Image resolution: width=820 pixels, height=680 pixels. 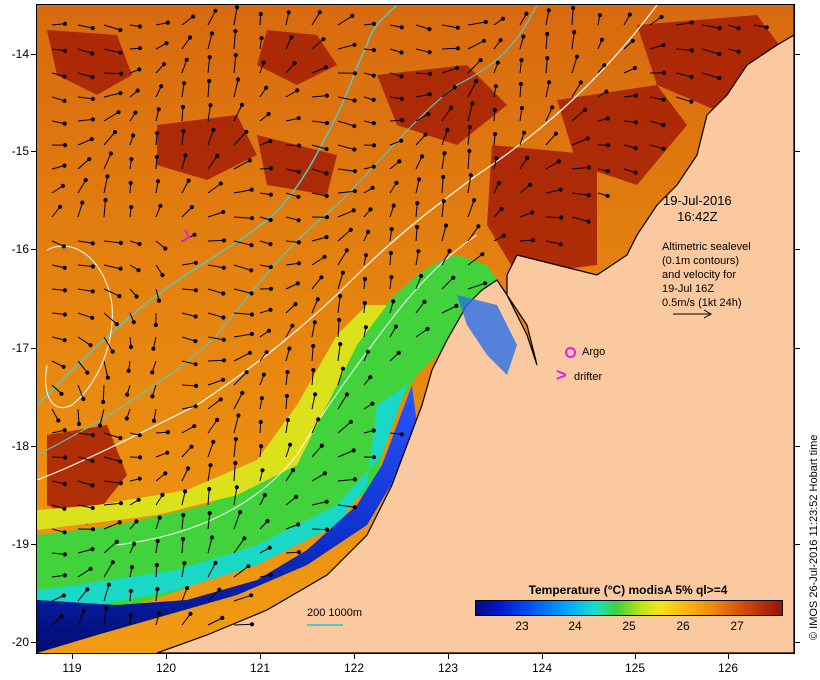 I want to click on x-tick-label: 124, so click(x=542, y=668).